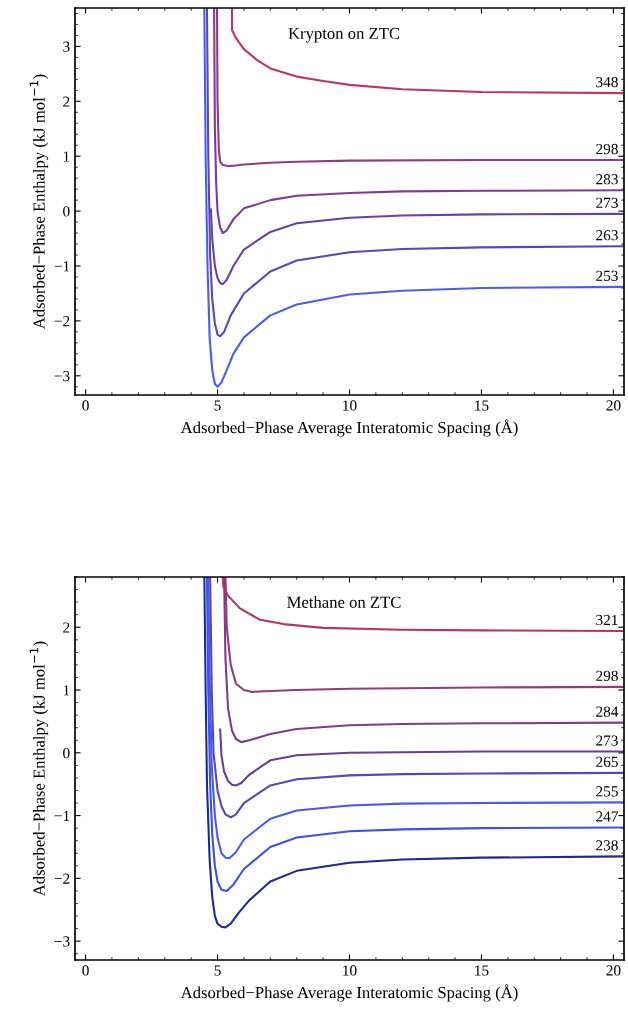  What do you see at coordinates (66, 46) in the screenshot?
I see `y-tick-label: 3` at bounding box center [66, 46].